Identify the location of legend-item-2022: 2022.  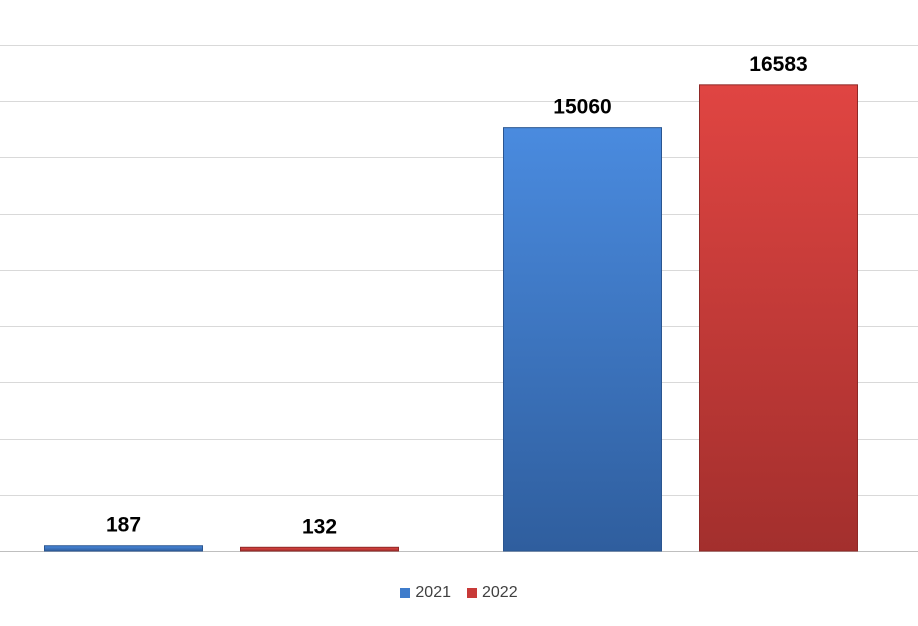
(492, 593).